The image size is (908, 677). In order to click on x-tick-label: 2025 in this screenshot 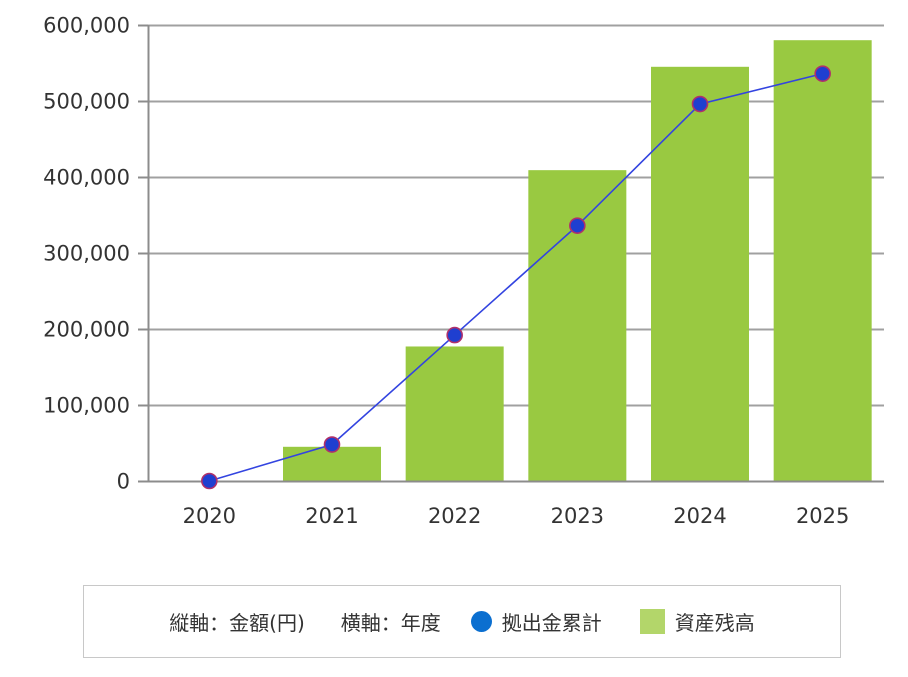, I will do `click(822, 516)`.